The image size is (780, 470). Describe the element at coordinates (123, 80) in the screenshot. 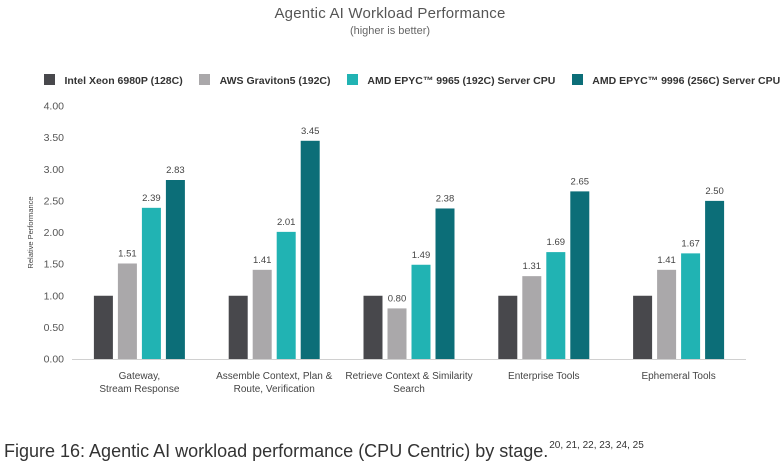

I see `legend-label: Intel Xeon 6980P (128C)` at that location.